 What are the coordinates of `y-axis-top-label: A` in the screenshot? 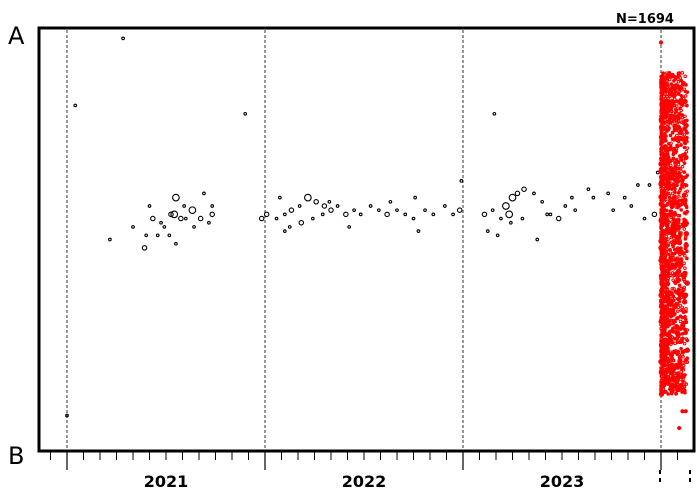 It's located at (16, 36).